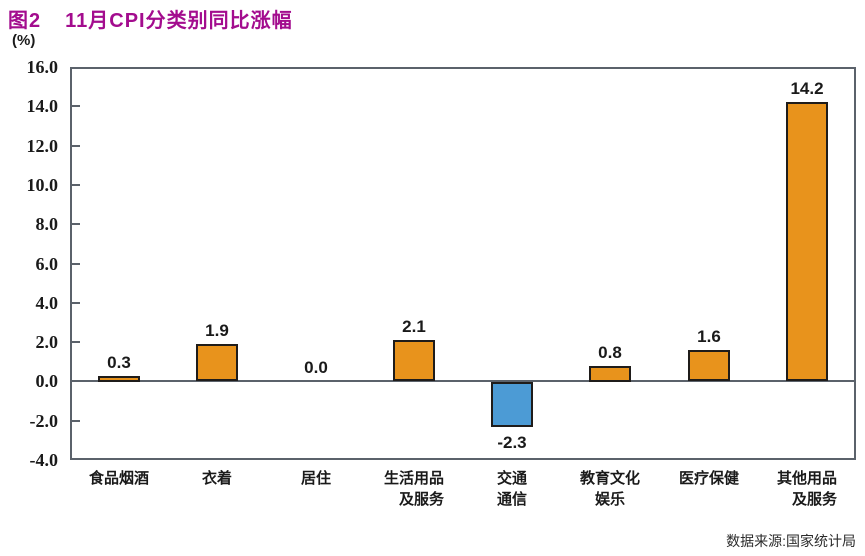  What do you see at coordinates (511, 489) in the screenshot?
I see `x-category-label: 交通 通信` at bounding box center [511, 489].